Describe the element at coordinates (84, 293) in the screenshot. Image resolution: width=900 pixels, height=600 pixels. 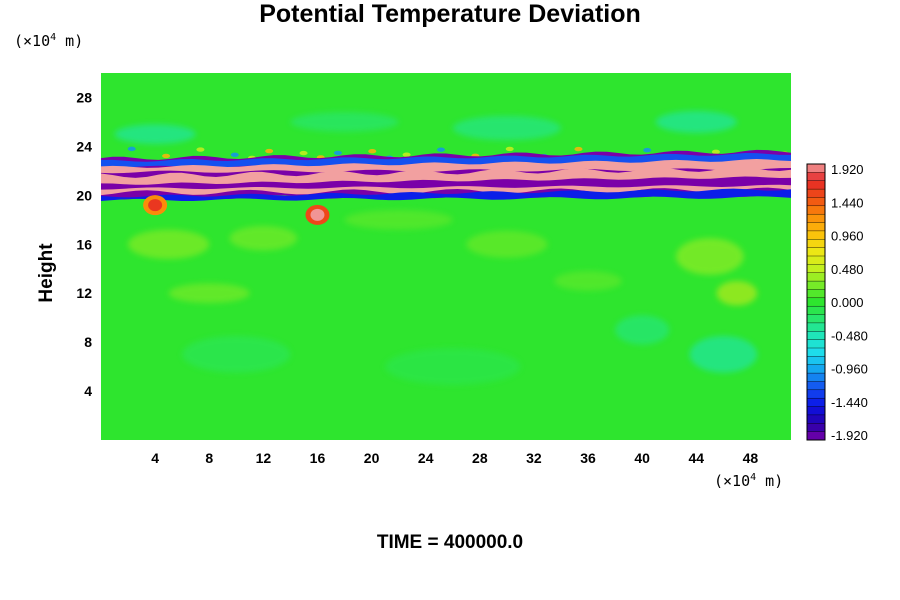
I see `y-tick-label: 12` at that location.